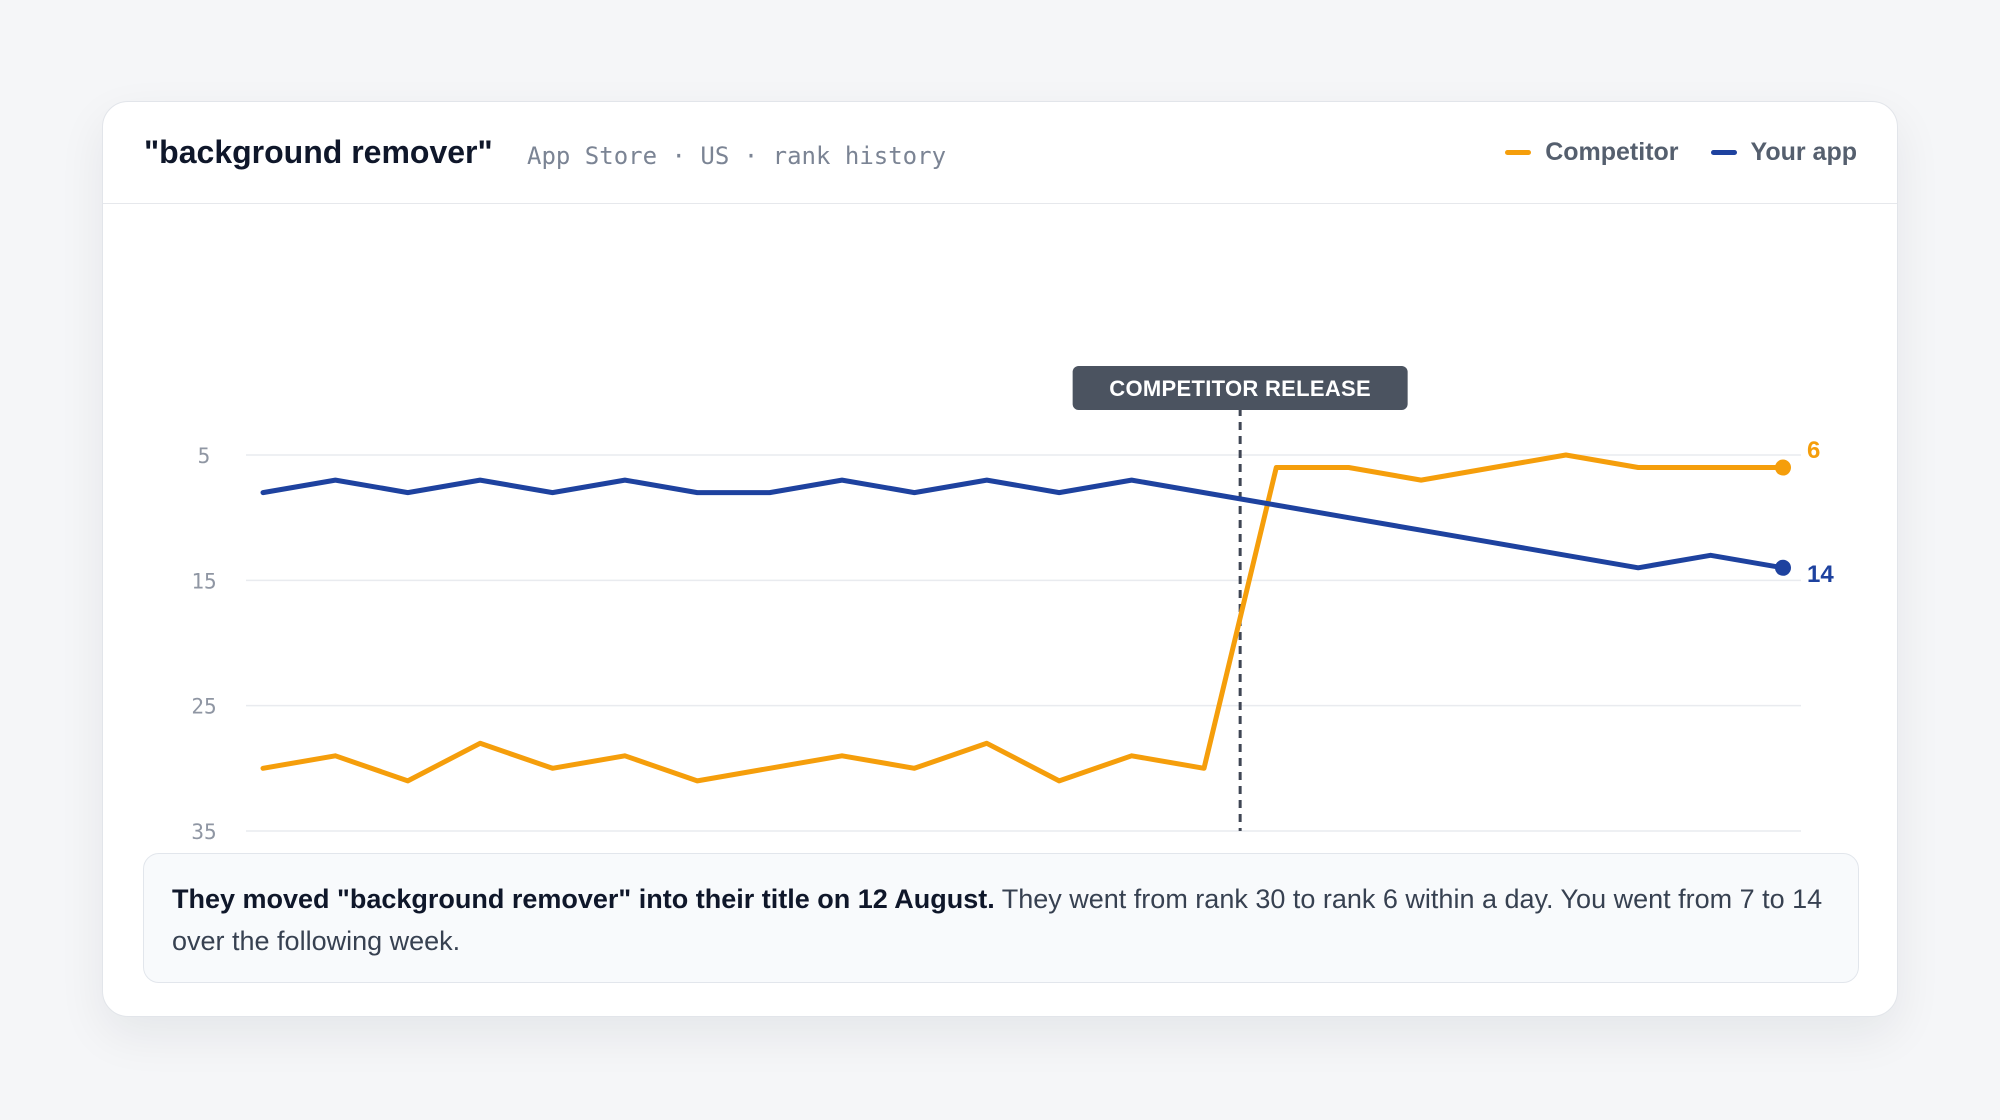 Image resolution: width=2000 pixels, height=1120 pixels. What do you see at coordinates (1783, 467) in the screenshot?
I see `series-end-point-competitor` at bounding box center [1783, 467].